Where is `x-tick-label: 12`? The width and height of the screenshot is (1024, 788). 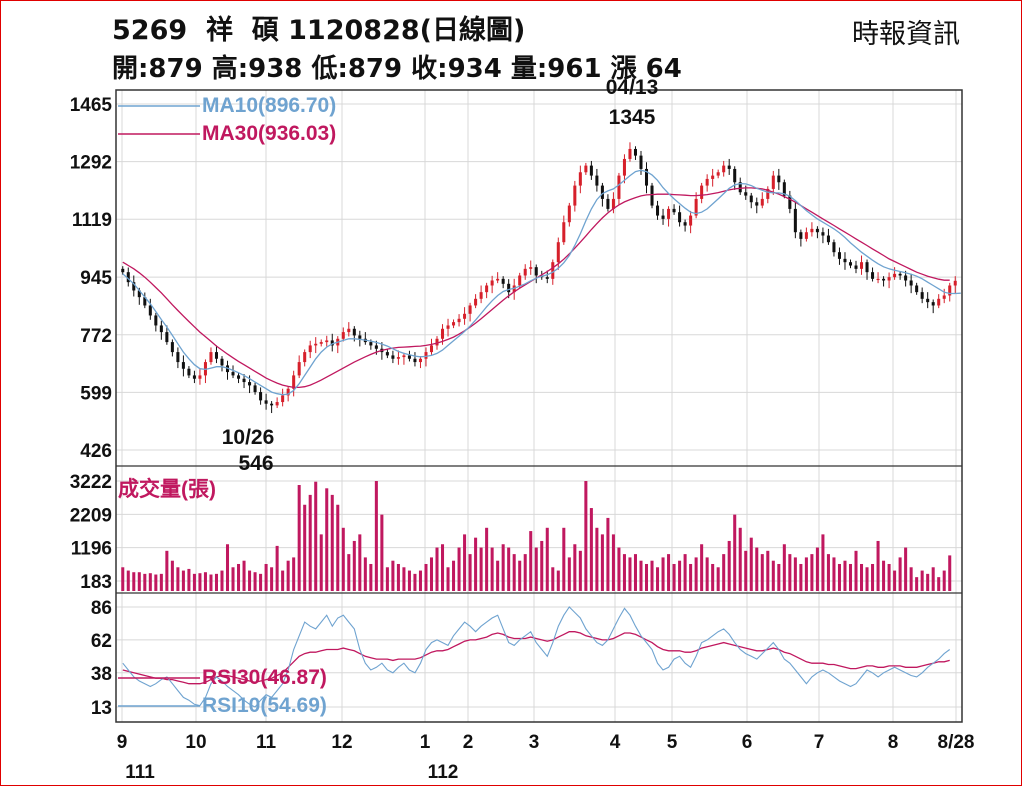 x-tick-label: 12 is located at coordinates (341, 742).